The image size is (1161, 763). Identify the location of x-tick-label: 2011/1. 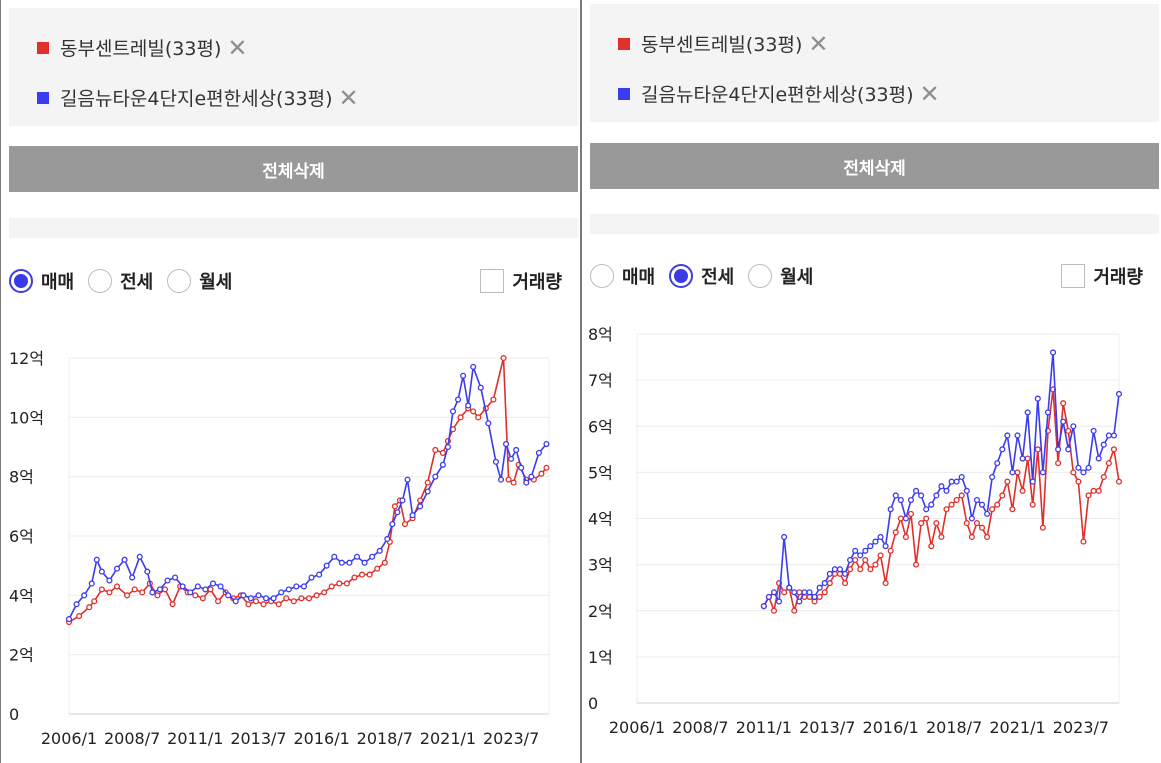
(195, 738).